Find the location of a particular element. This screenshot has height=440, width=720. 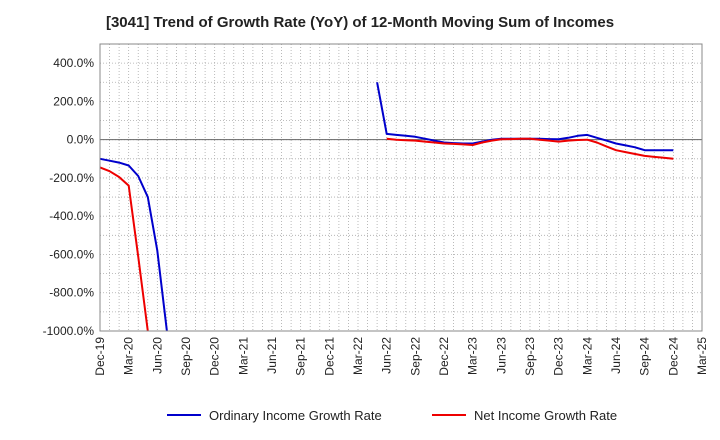

x-tick-label: Mar-23 is located at coordinates (473, 356).